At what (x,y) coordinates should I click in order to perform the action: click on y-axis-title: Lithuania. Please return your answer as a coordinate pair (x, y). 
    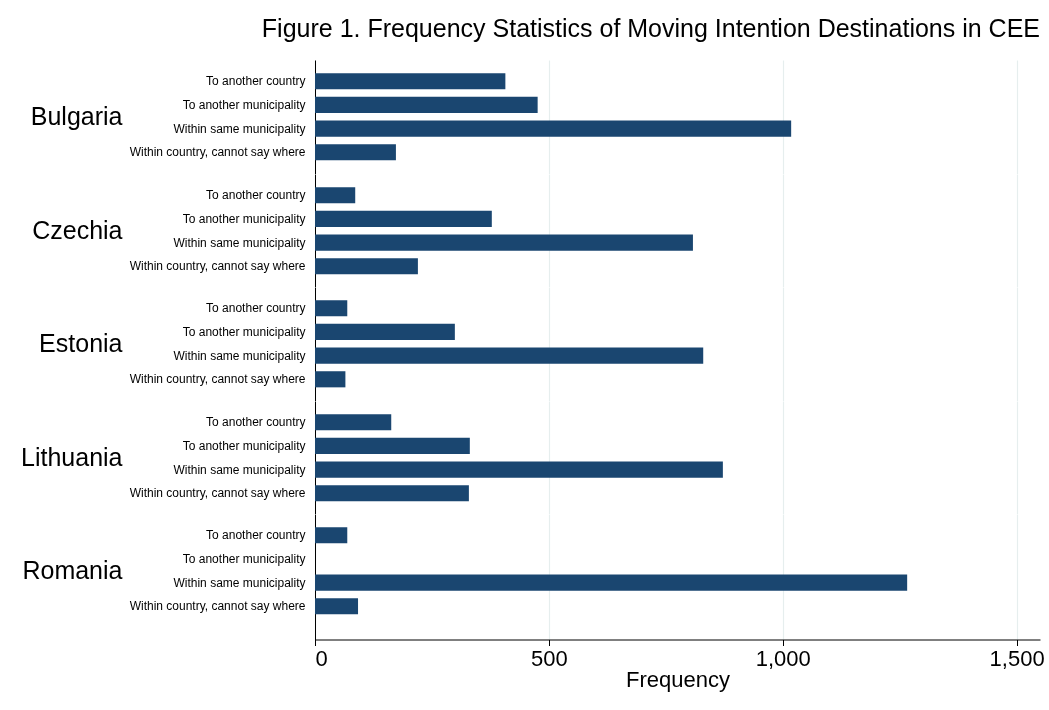
    Looking at the image, I should click on (72, 456).